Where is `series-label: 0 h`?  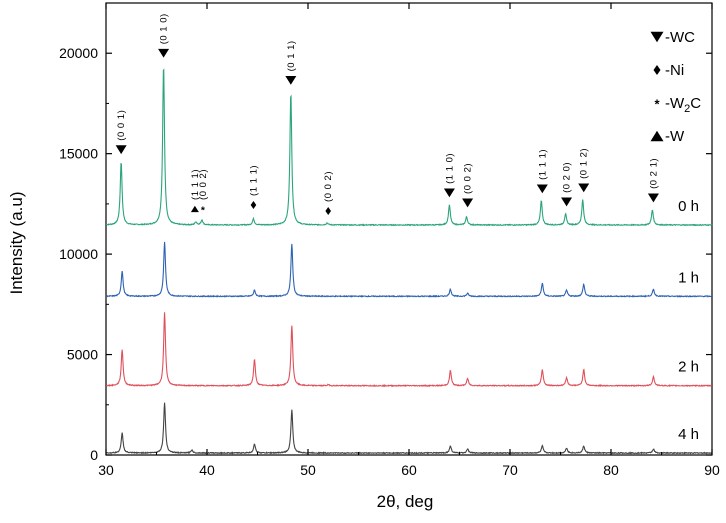 series-label: 0 h is located at coordinates (688, 206).